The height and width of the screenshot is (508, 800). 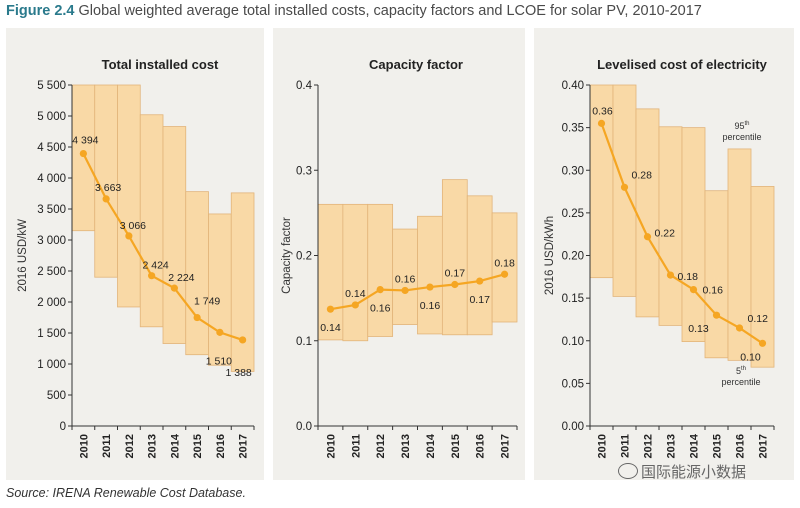 What do you see at coordinates (758, 319) in the screenshot?
I see `data-label-2016: 0.12` at bounding box center [758, 319].